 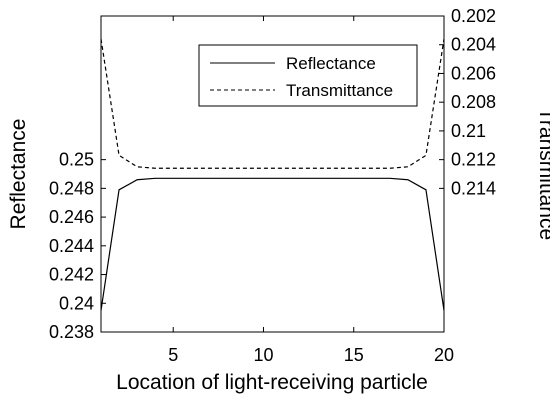 What do you see at coordinates (468, 131) in the screenshot?
I see `y-right-tick-label: 0.21` at bounding box center [468, 131].